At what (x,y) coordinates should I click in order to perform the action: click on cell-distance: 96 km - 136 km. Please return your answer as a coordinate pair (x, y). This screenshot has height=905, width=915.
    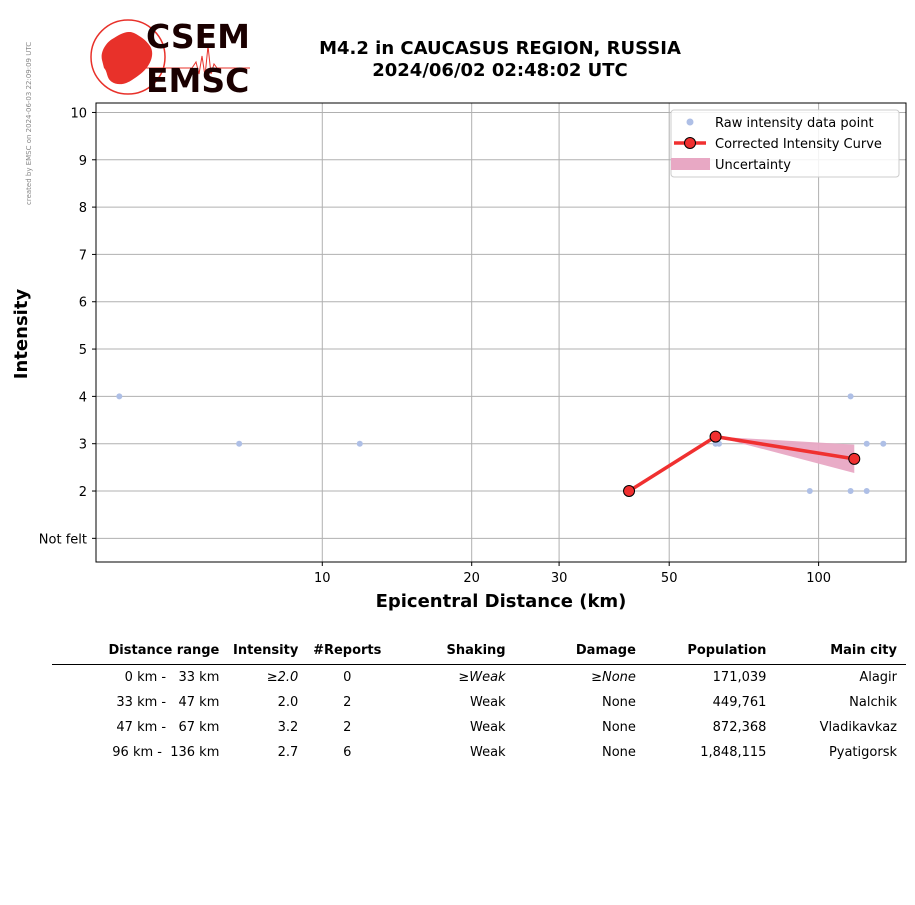
    Looking at the image, I should click on (166, 752).